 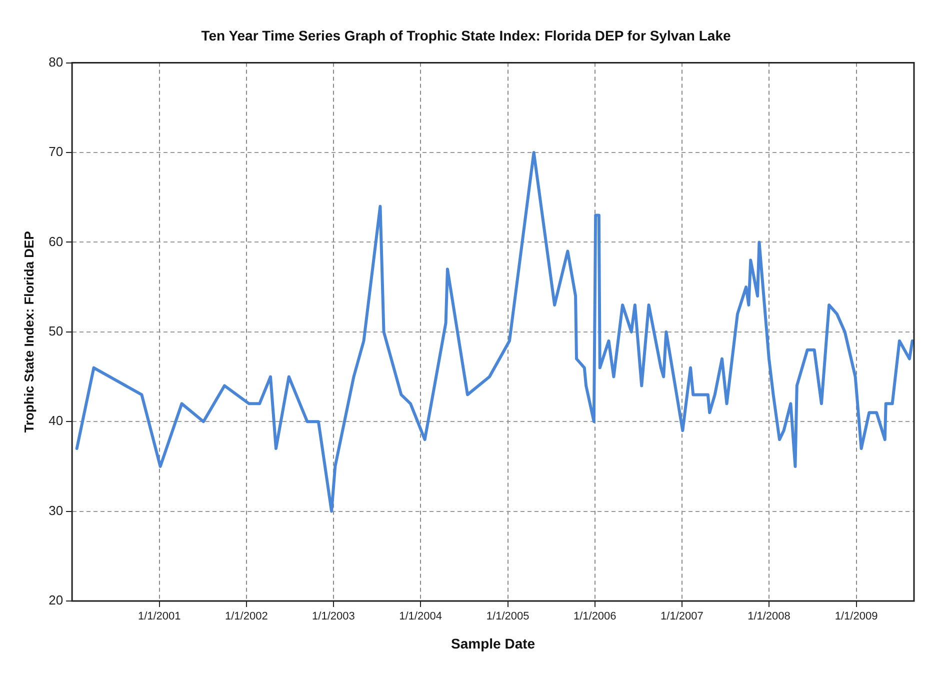 What do you see at coordinates (493, 643) in the screenshot?
I see `x-axis-title: Sample Date` at bounding box center [493, 643].